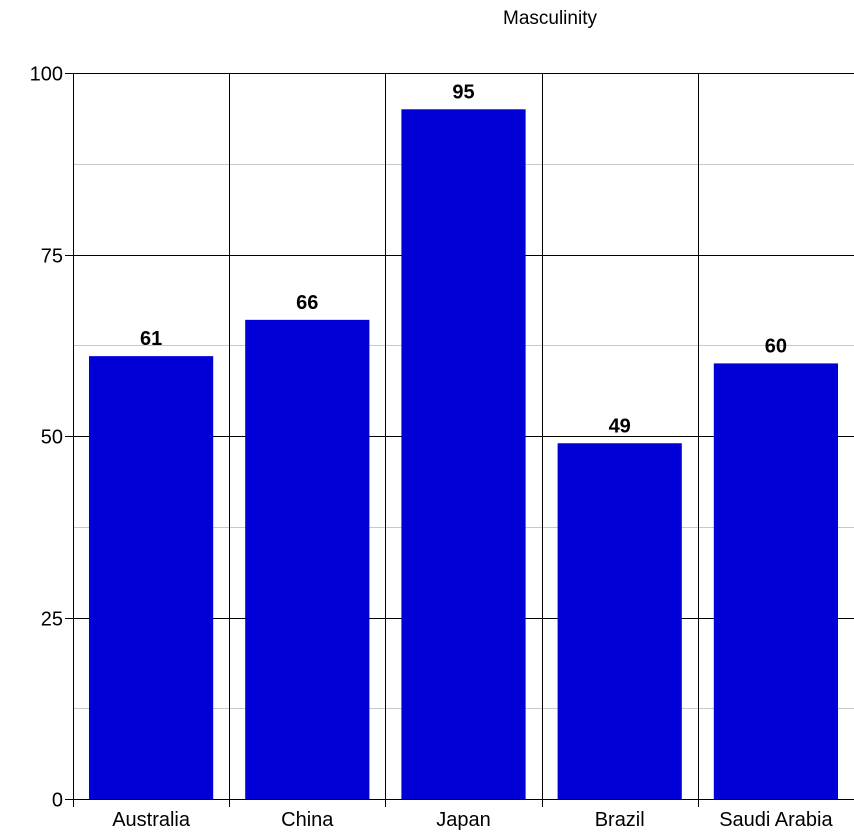 Image resolution: width=854 pixels, height=832 pixels. What do you see at coordinates (550, 18) in the screenshot?
I see `chart-title: Masculinity` at bounding box center [550, 18].